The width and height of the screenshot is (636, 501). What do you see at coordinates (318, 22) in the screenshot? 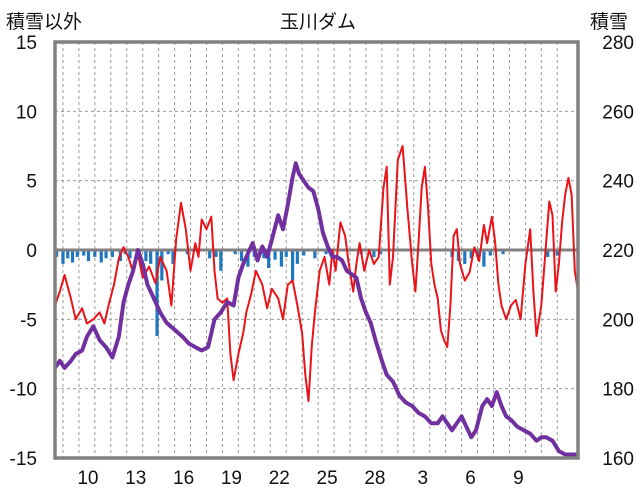
I see `chart-title: 玉川ダム` at bounding box center [318, 22].